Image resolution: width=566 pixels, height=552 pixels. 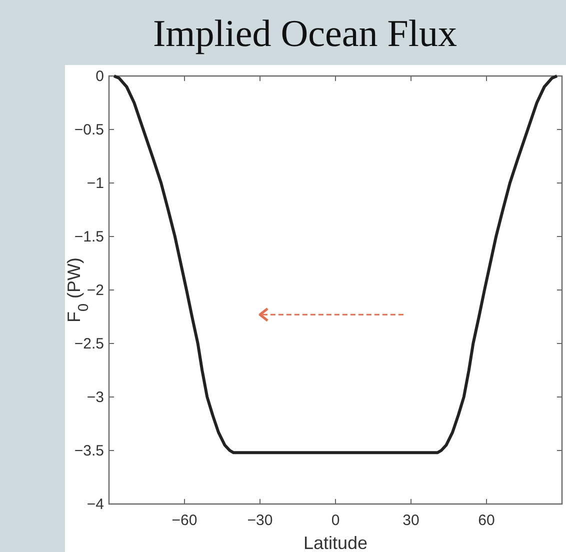 What do you see at coordinates (335, 542) in the screenshot?
I see `x-axis-title: Latitude` at bounding box center [335, 542].